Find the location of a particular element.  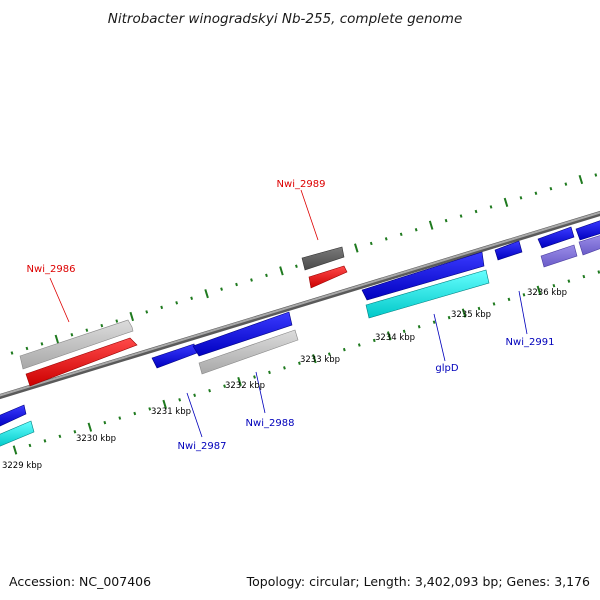

label-nwi-2988: Nwi_2988 is located at coordinates (270, 423).